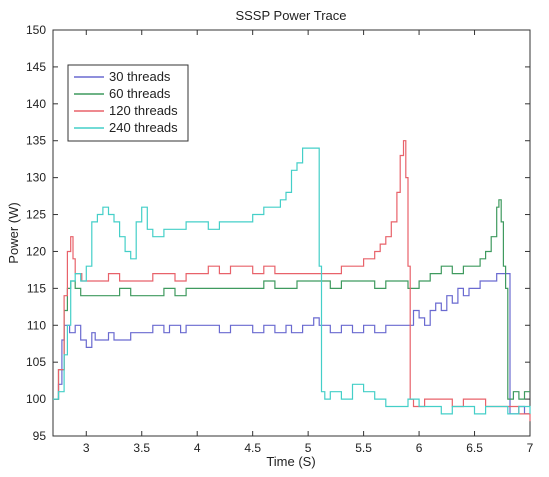 This screenshot has height=477, width=549. I want to click on y-tick-label: 125, so click(36, 215).